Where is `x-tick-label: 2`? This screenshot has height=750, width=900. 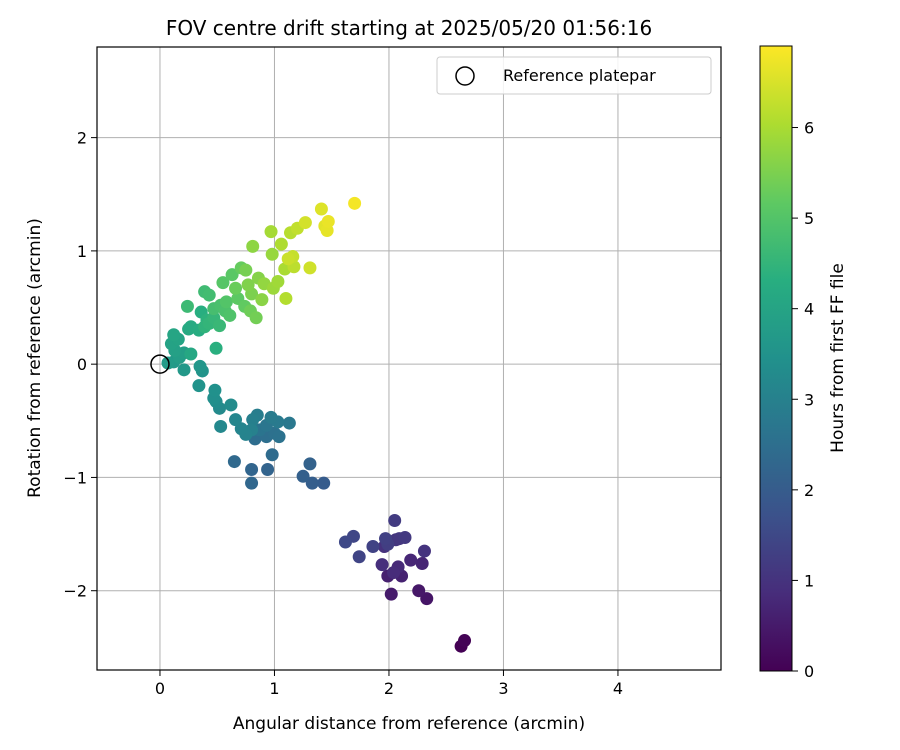
x-tick-label: 2 is located at coordinates (389, 688).